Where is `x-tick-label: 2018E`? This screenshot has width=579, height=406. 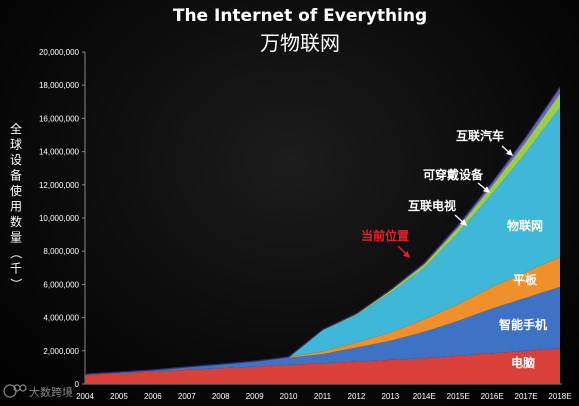 x-tick-label: 2018E is located at coordinates (559, 396).